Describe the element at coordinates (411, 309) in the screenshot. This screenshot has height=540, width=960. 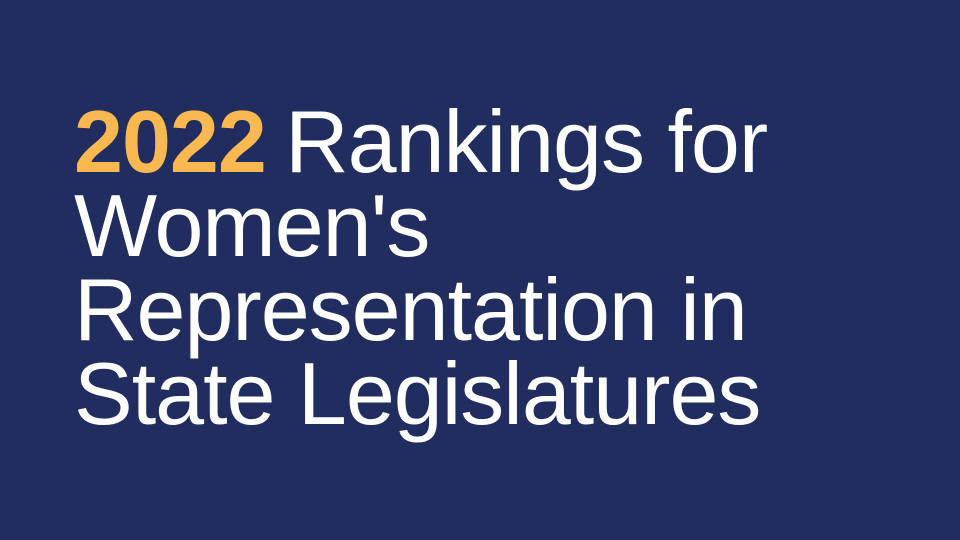
I see `title-line-3: Representation in` at that location.